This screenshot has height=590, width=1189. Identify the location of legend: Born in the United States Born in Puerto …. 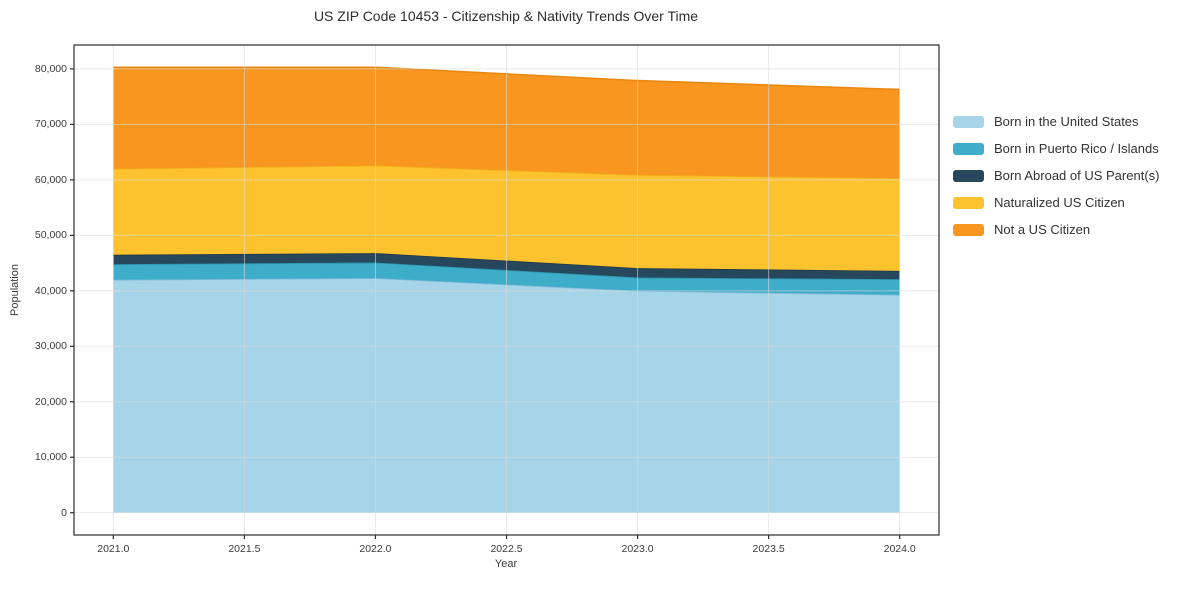
(1056, 175).